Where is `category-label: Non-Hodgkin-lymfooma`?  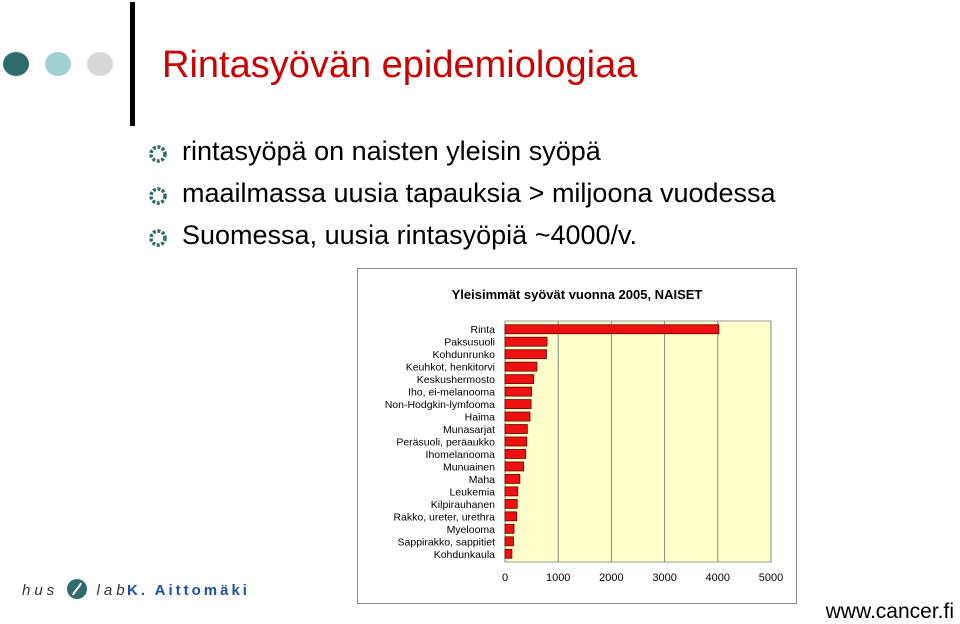 category-label: Non-Hodgkin-lymfooma is located at coordinates (440, 405).